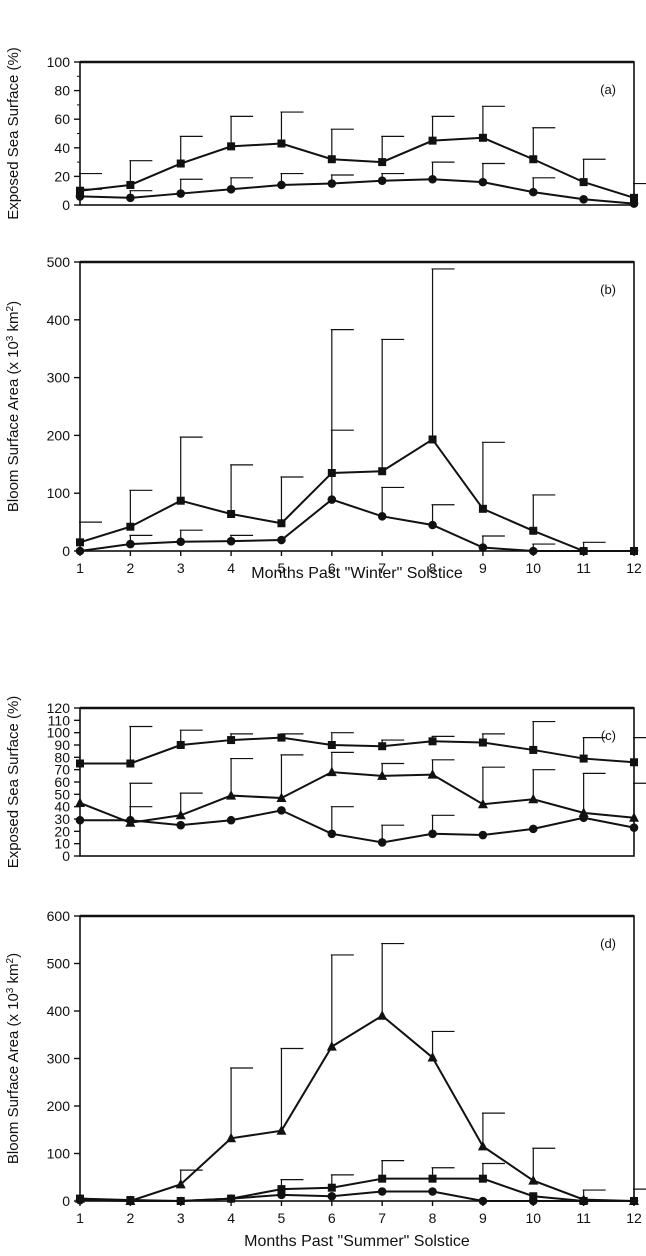 The width and height of the screenshot is (646, 1256). What do you see at coordinates (332, 568) in the screenshot?
I see `x-tick-label: 6` at bounding box center [332, 568].